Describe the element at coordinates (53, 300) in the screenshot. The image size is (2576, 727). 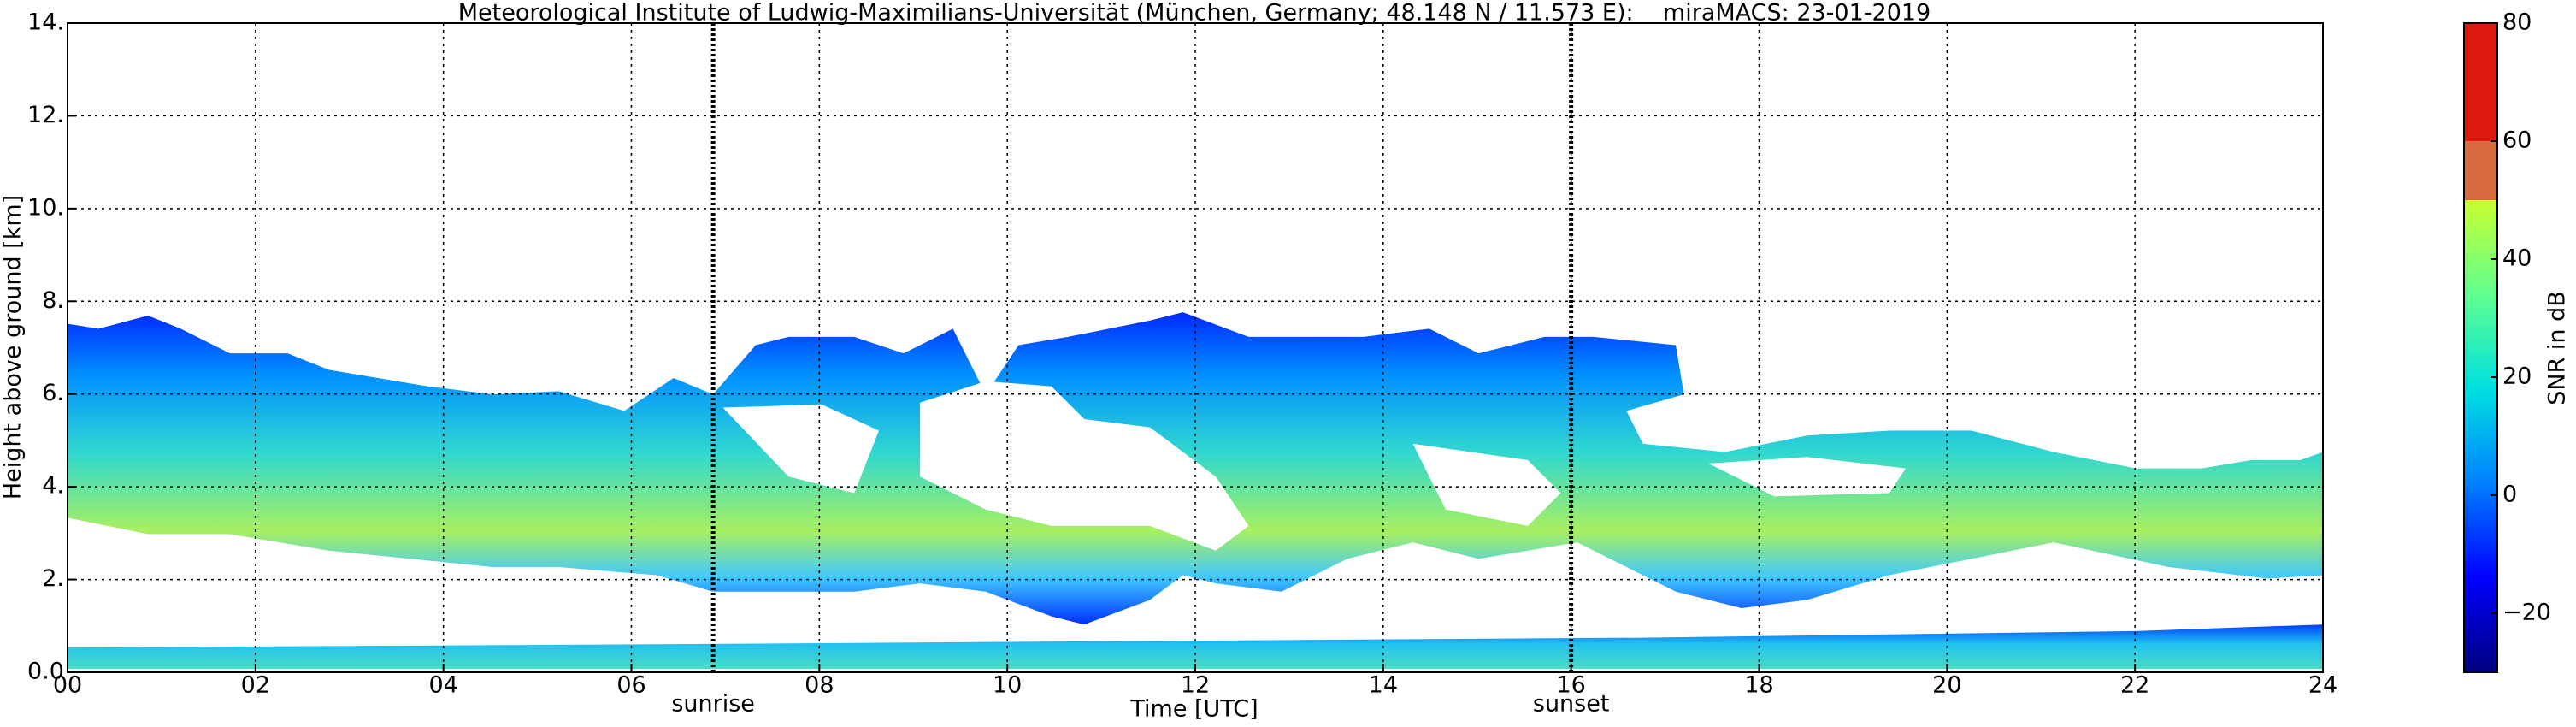
I see `y-tick-label: 8.` at that location.